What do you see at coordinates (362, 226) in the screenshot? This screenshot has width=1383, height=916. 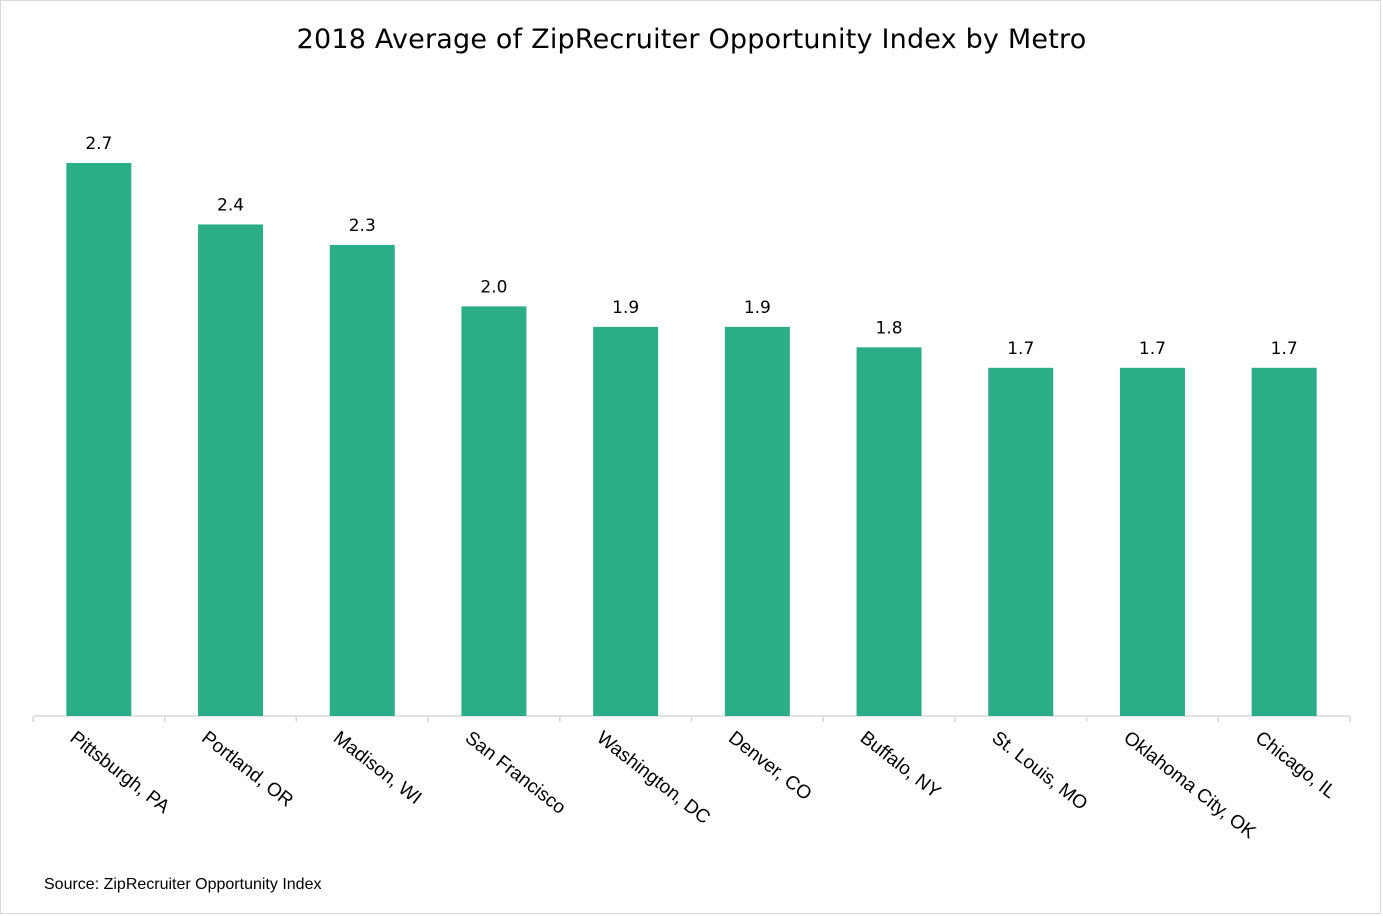 I see `bar-value-label: 2.3` at bounding box center [362, 226].